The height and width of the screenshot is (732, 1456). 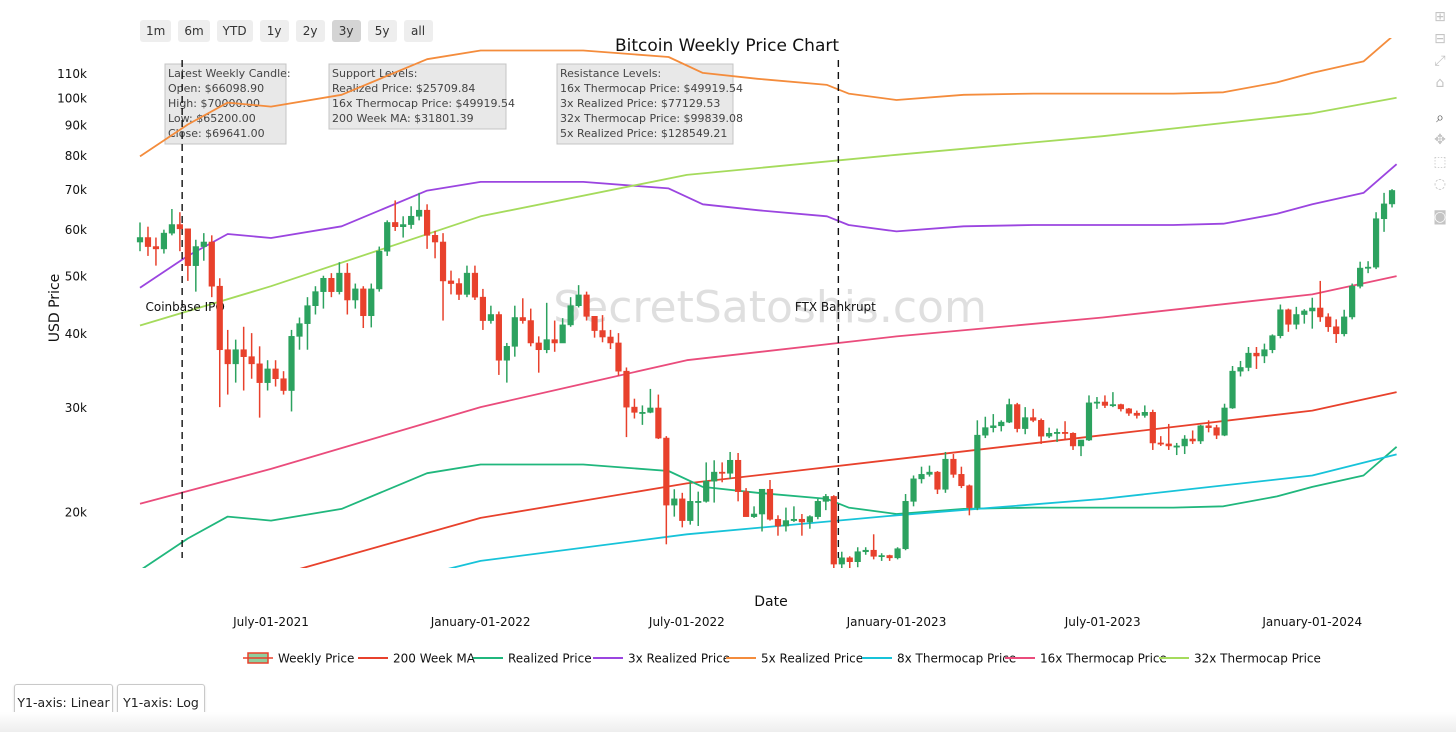 What do you see at coordinates (1440, 118) in the screenshot?
I see `zoom-icon: ⌕` at bounding box center [1440, 118].